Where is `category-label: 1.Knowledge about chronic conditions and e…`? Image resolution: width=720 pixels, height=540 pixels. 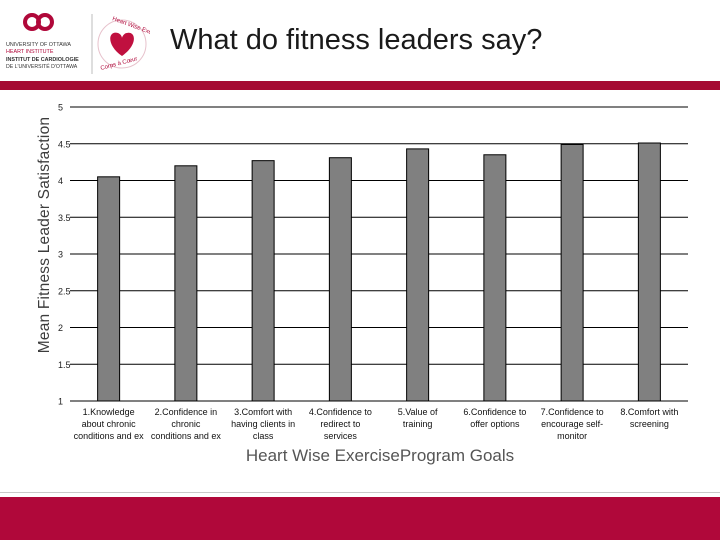
category-label: 1.Knowledge about chronic conditions and e… is located at coordinates (109, 424).